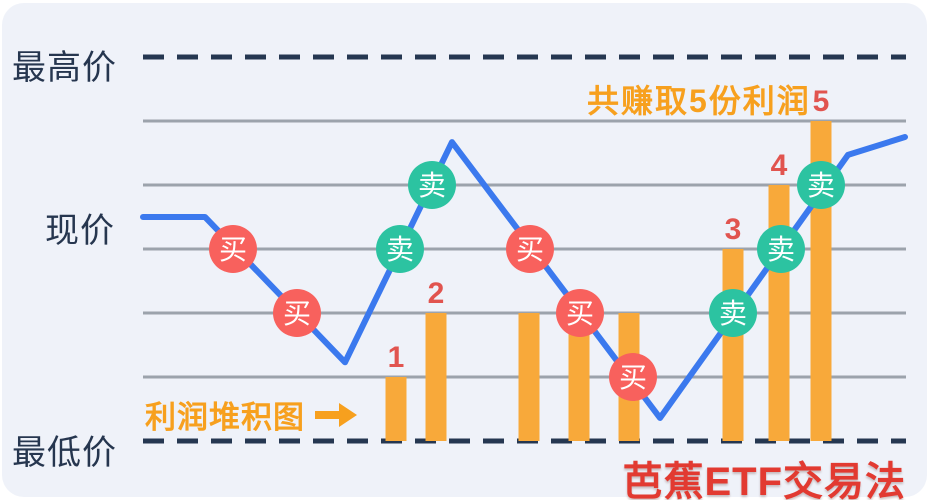  I want to click on bar-number: 4, so click(779, 165).